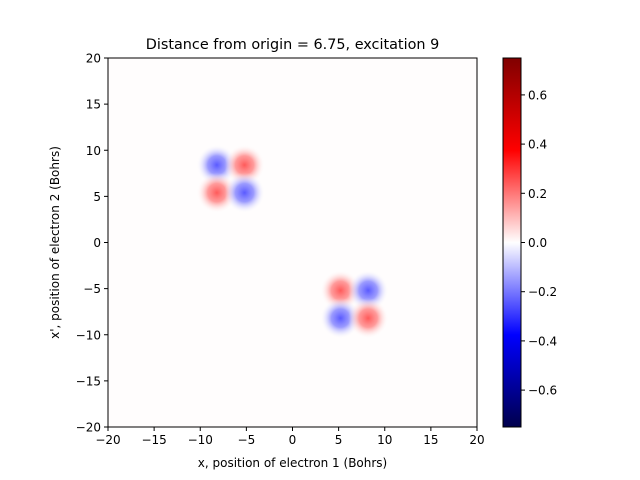  What do you see at coordinates (430, 440) in the screenshot?
I see `x-tick-label: 15` at bounding box center [430, 440].